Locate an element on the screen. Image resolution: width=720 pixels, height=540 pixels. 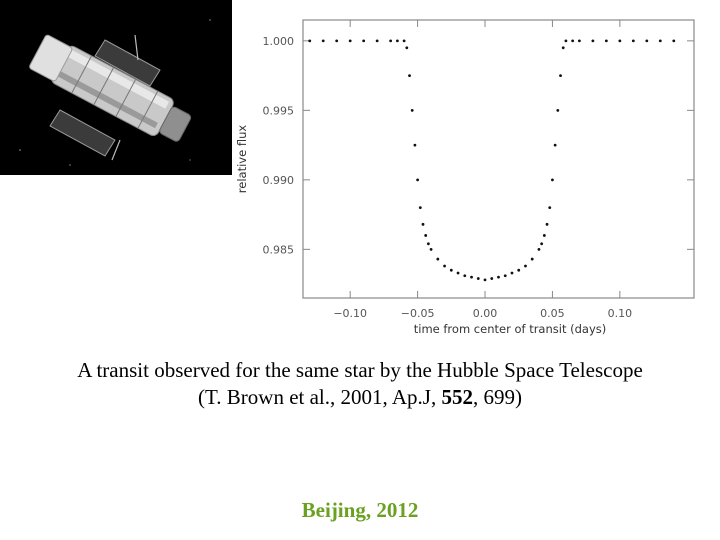
caption-citation-prefix: (T. Brown et al., 2001, Ap.J, is located at coordinates (320, 397).